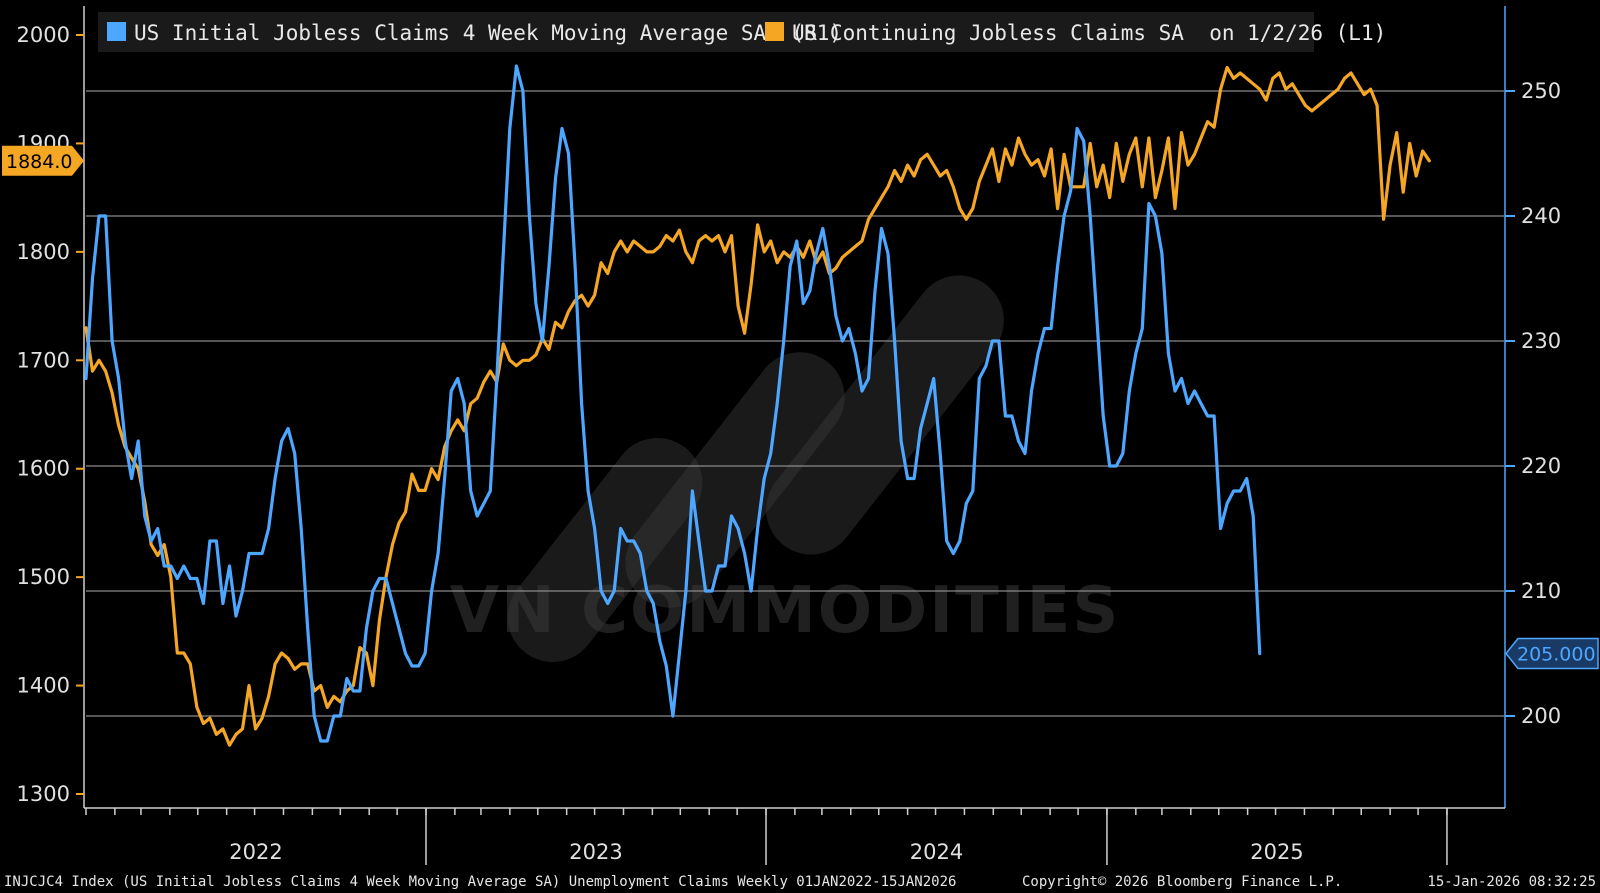 The image size is (1600, 893). Describe the element at coordinates (1541, 716) in the screenshot. I see `right-tick-label-200: 200` at that location.